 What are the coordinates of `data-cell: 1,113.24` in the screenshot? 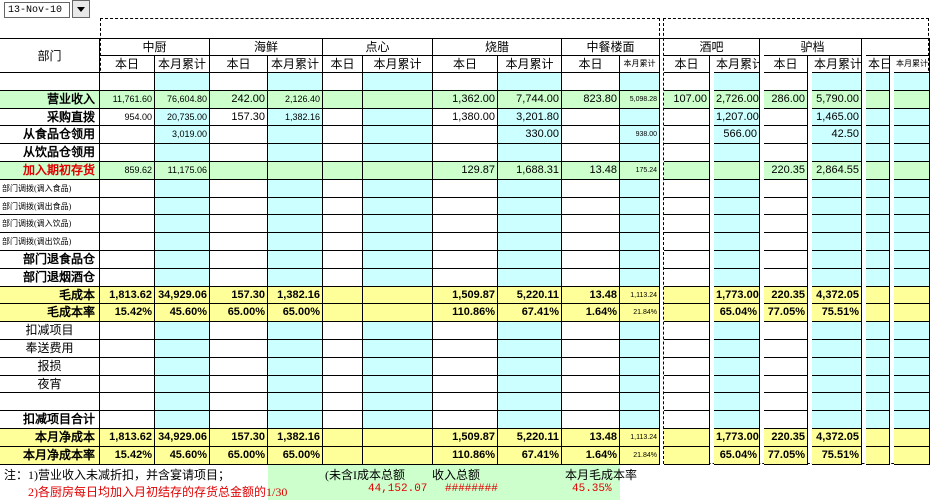 It's located at (640, 438).